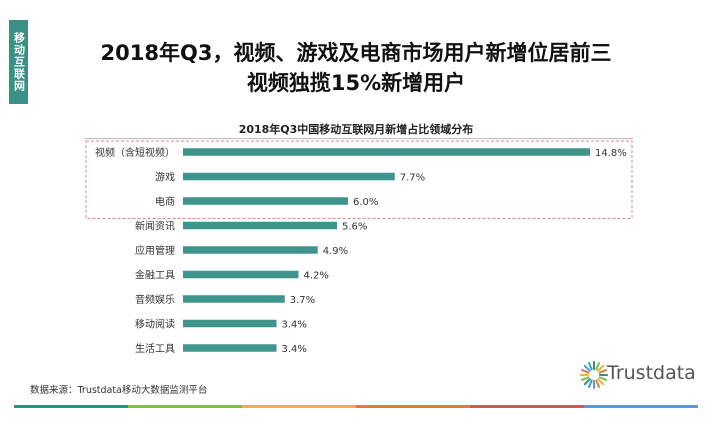 The height and width of the screenshot is (430, 712). Describe the element at coordinates (155, 226) in the screenshot. I see `category-label: 新闻资讯` at that location.